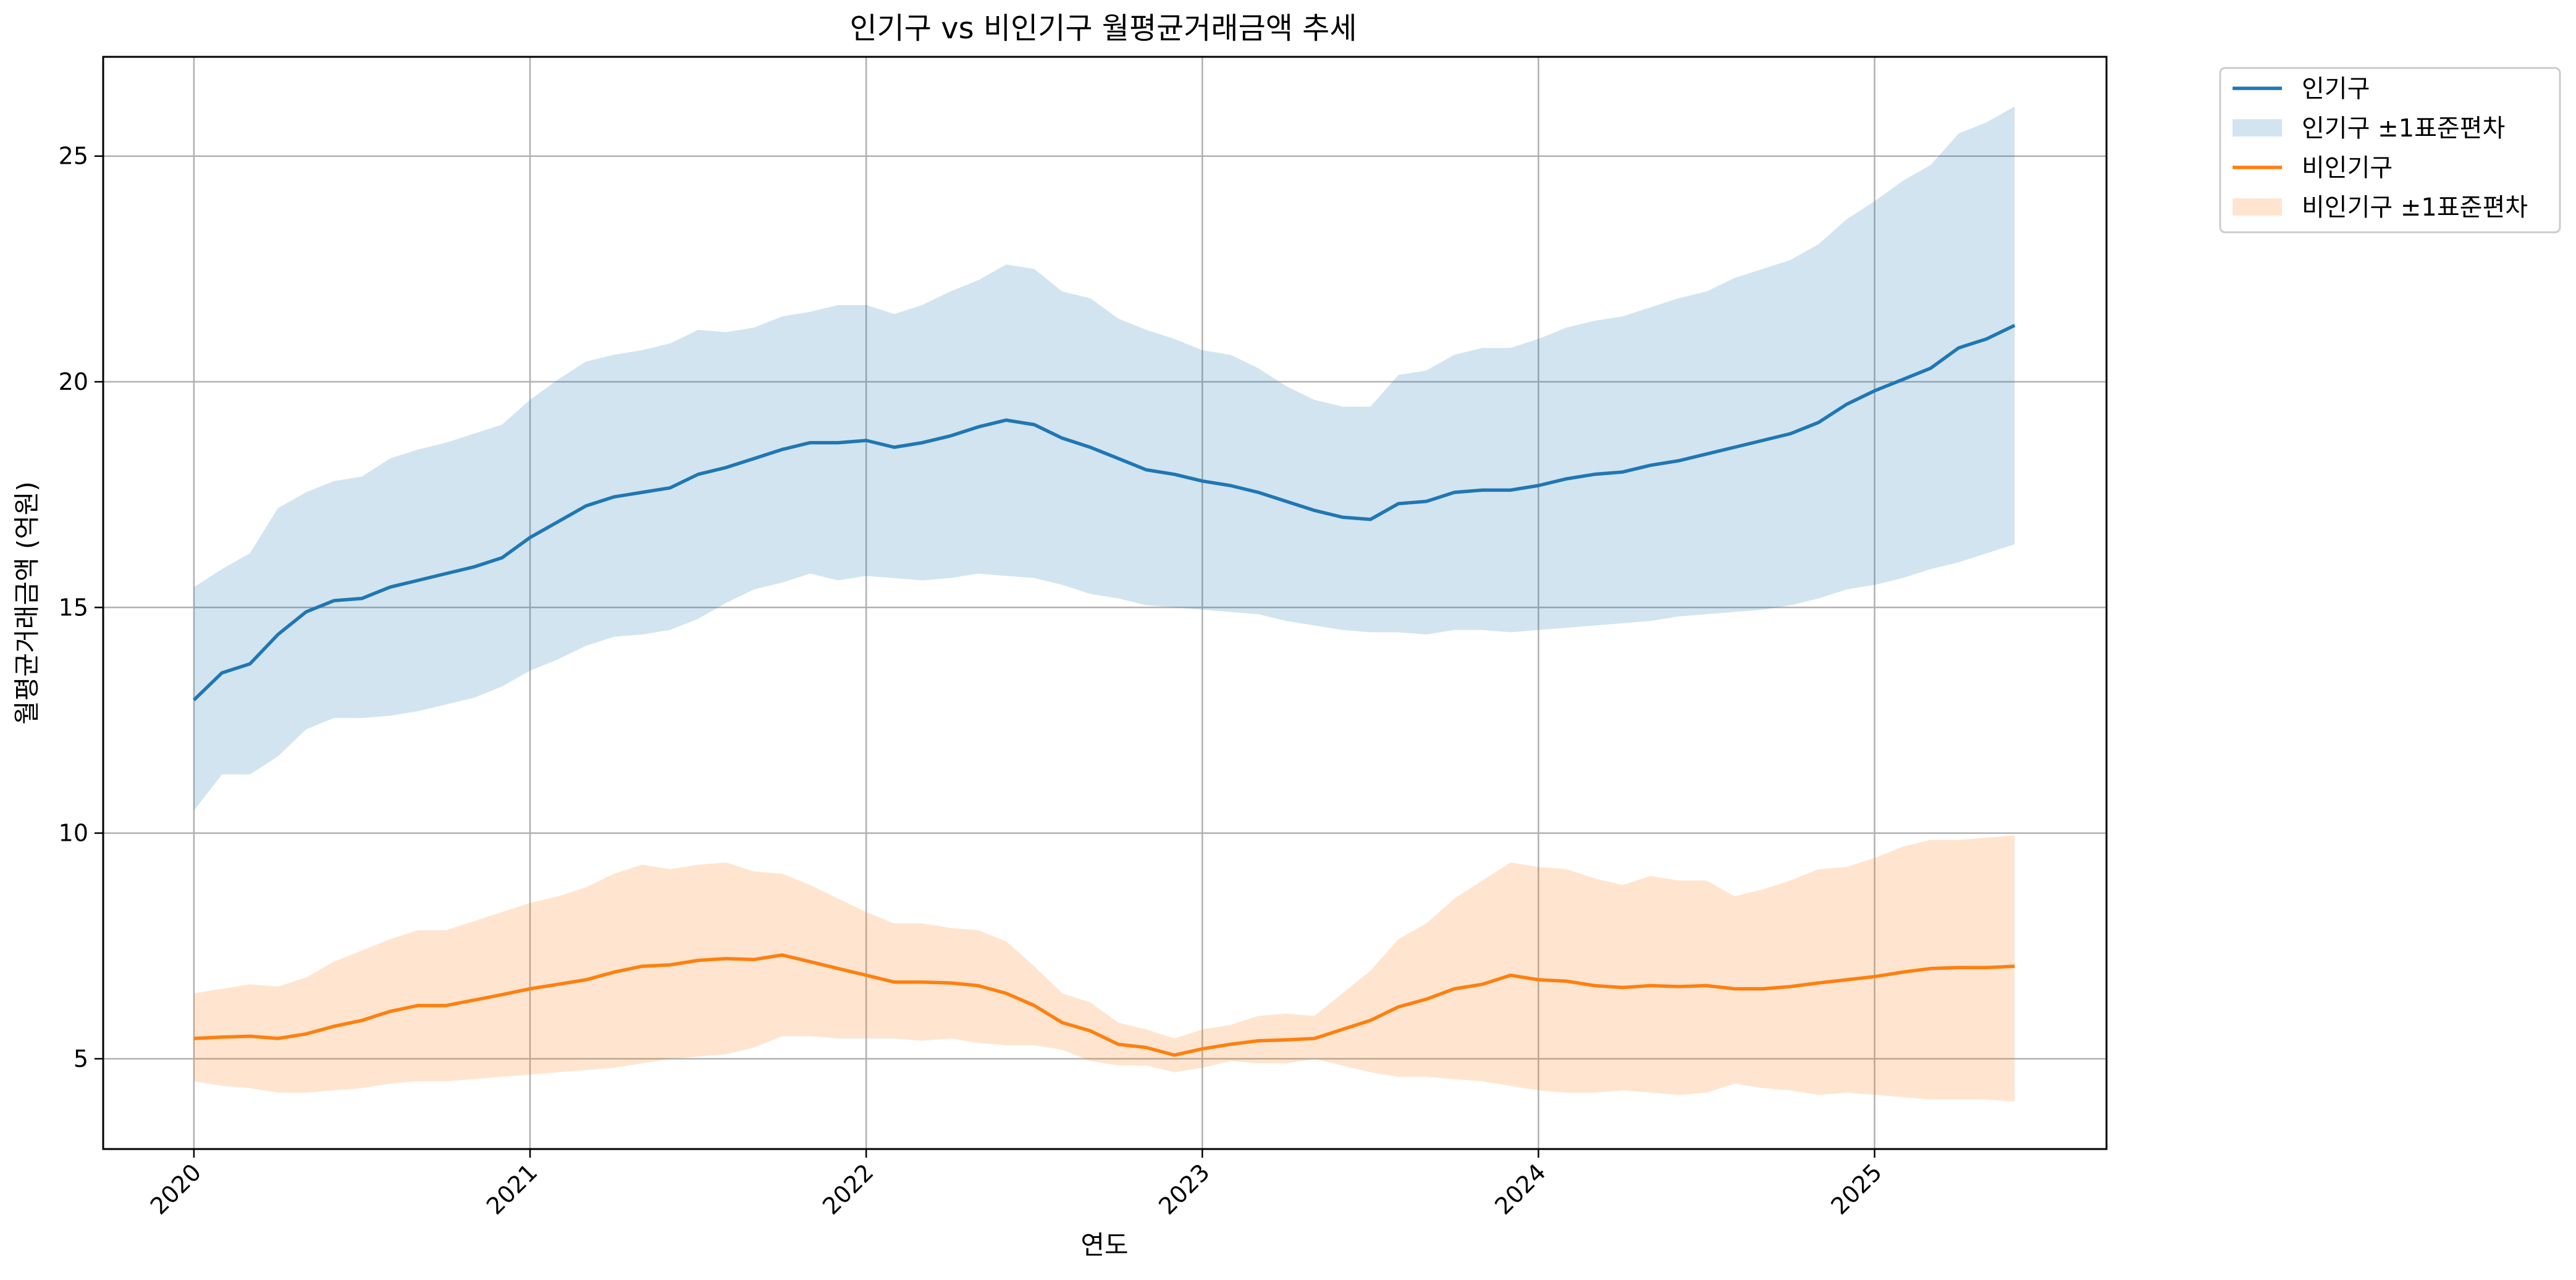  I want to click on y-axis-title: 월평균거래금액 (억원), so click(27, 603).